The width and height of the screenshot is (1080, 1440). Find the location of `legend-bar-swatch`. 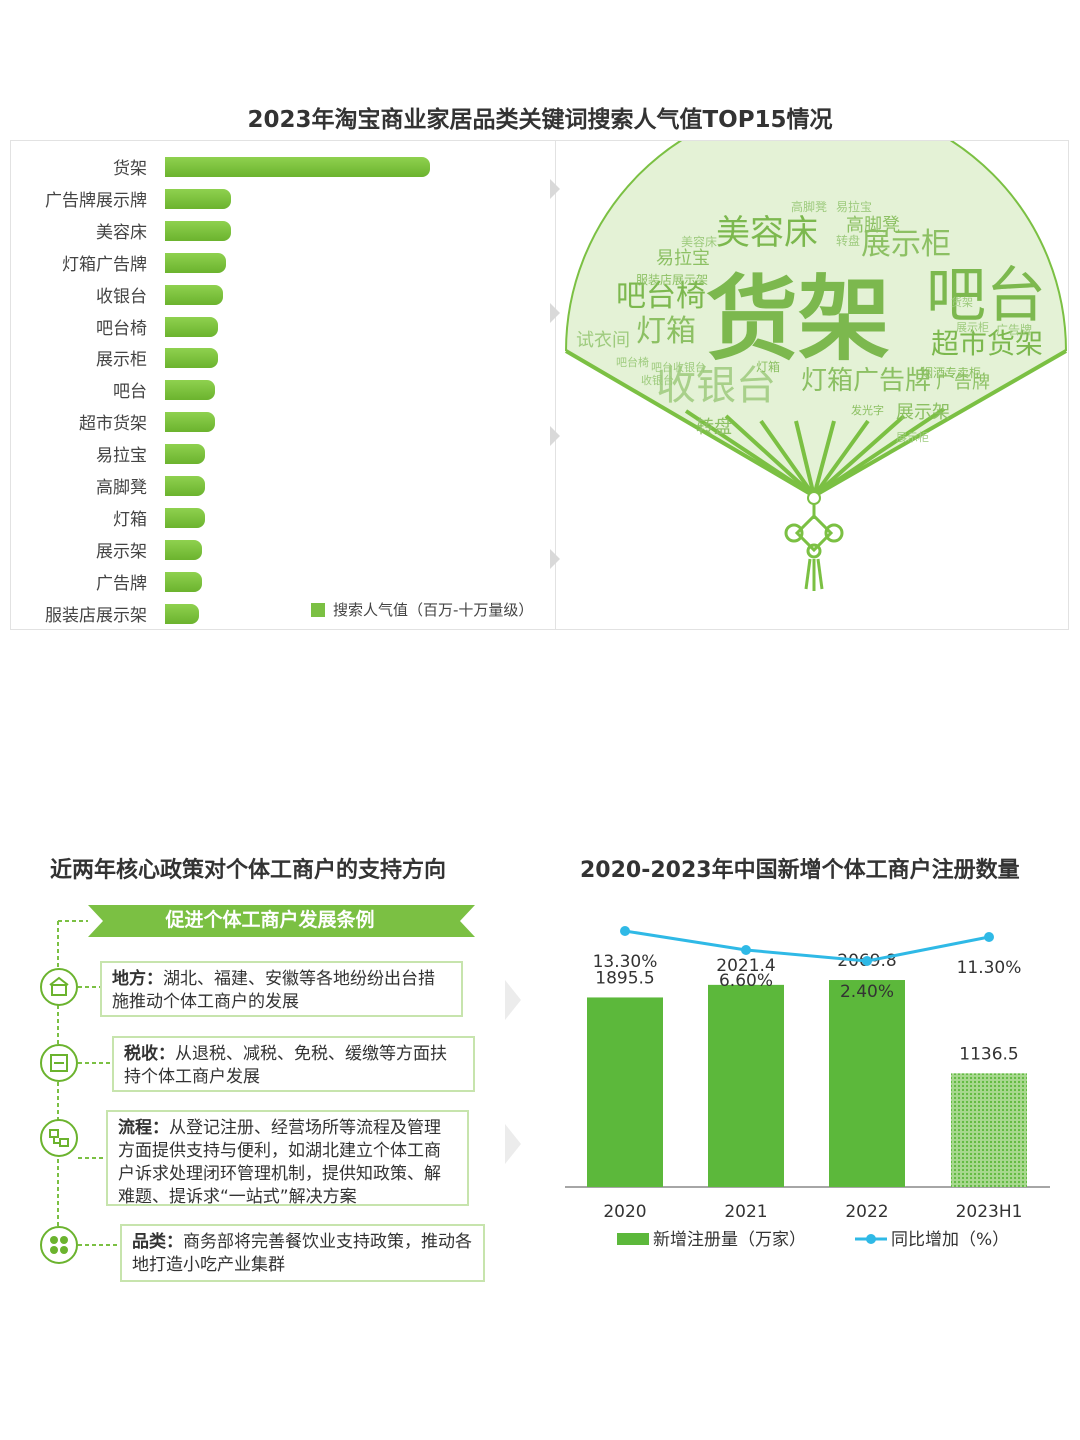

legend-bar-swatch is located at coordinates (633, 1239).